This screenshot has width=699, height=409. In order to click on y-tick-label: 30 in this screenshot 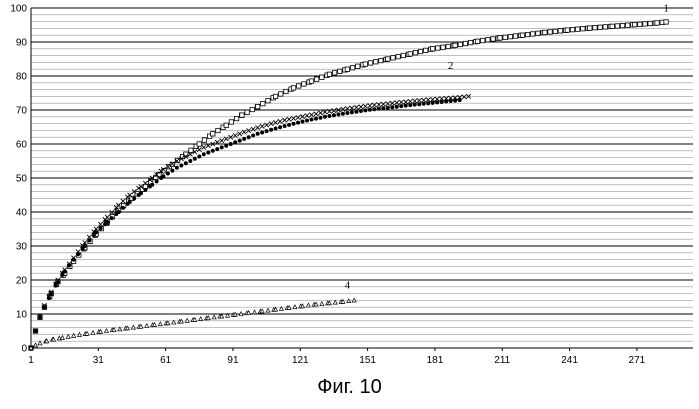, I will do `click(22, 247)`.